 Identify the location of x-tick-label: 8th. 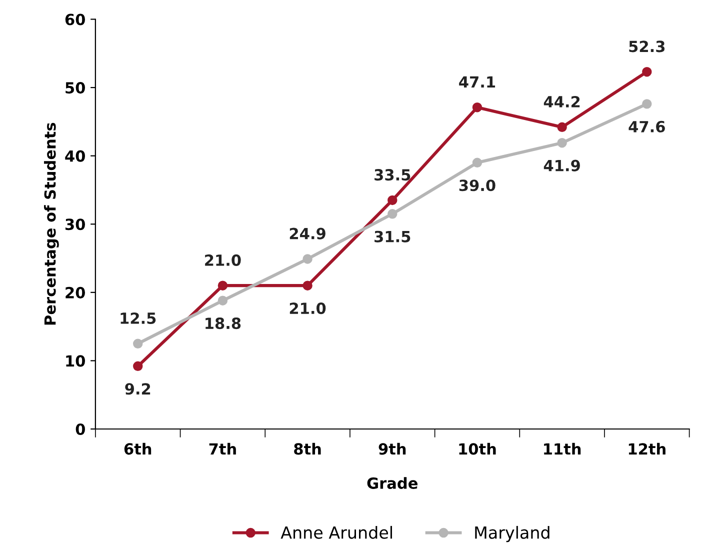
(307, 448).